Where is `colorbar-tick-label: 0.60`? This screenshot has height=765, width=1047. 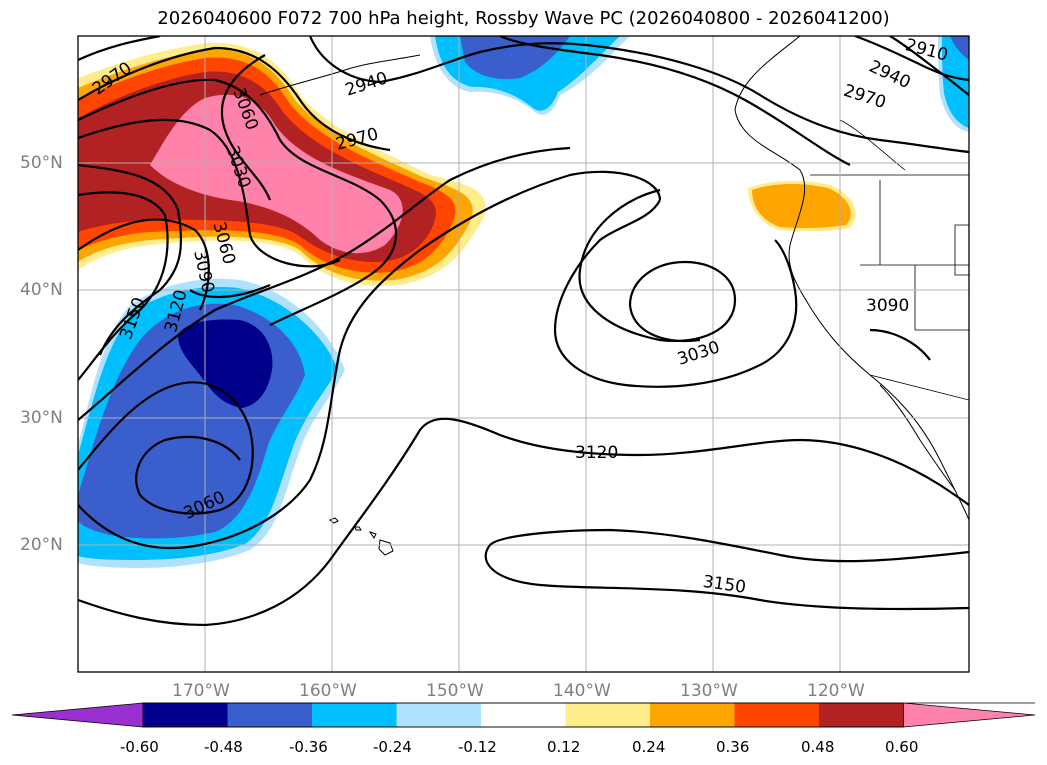
colorbar-tick-label: 0.60 is located at coordinates (902, 747).